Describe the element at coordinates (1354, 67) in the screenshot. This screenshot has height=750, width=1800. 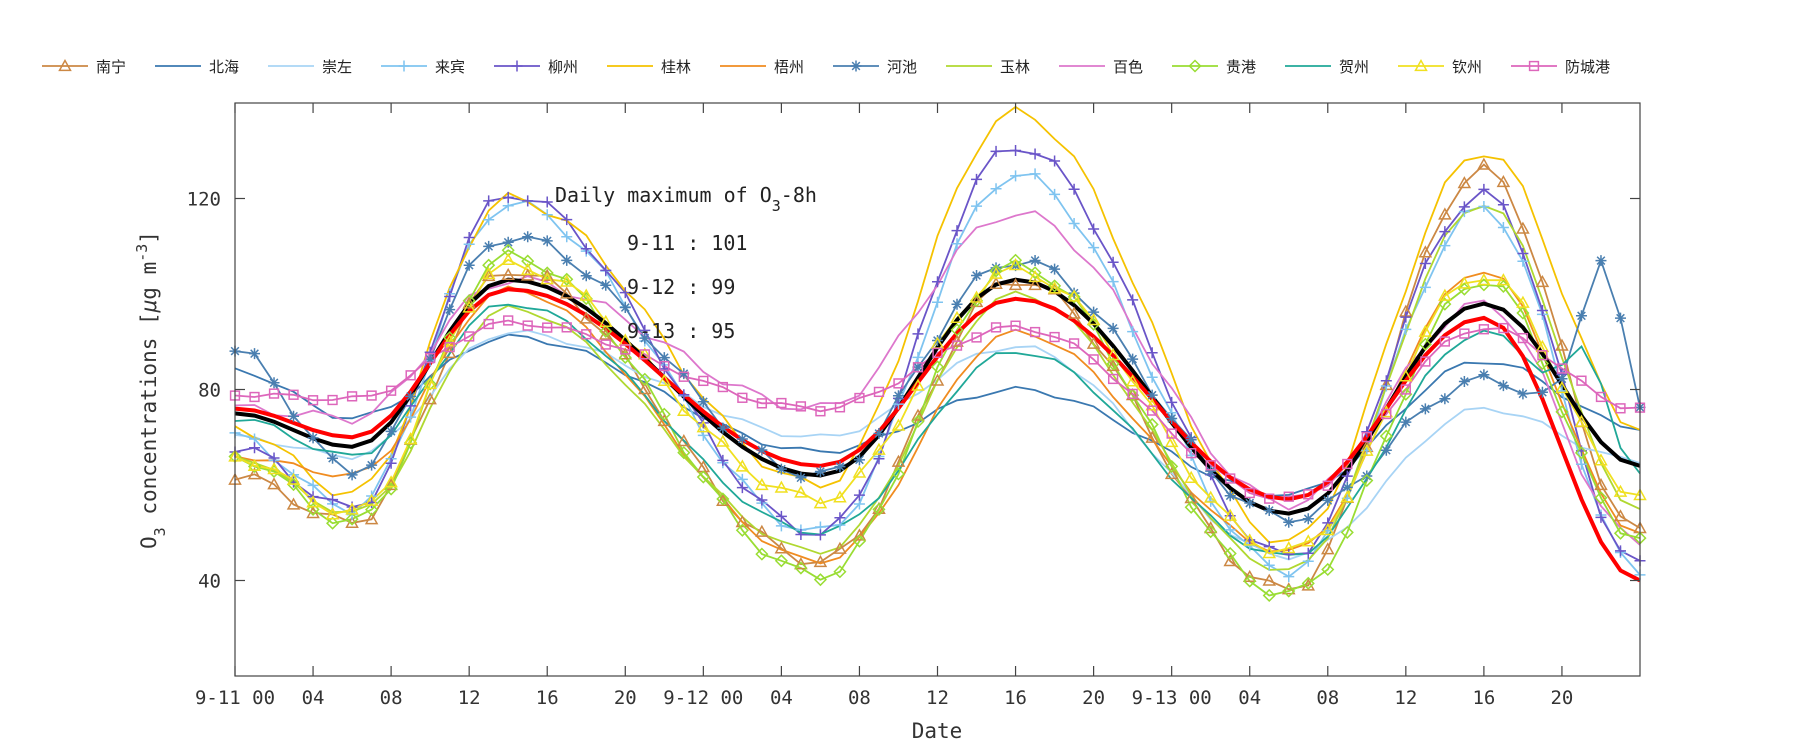
I see `legend-label-11: 贺州` at that location.